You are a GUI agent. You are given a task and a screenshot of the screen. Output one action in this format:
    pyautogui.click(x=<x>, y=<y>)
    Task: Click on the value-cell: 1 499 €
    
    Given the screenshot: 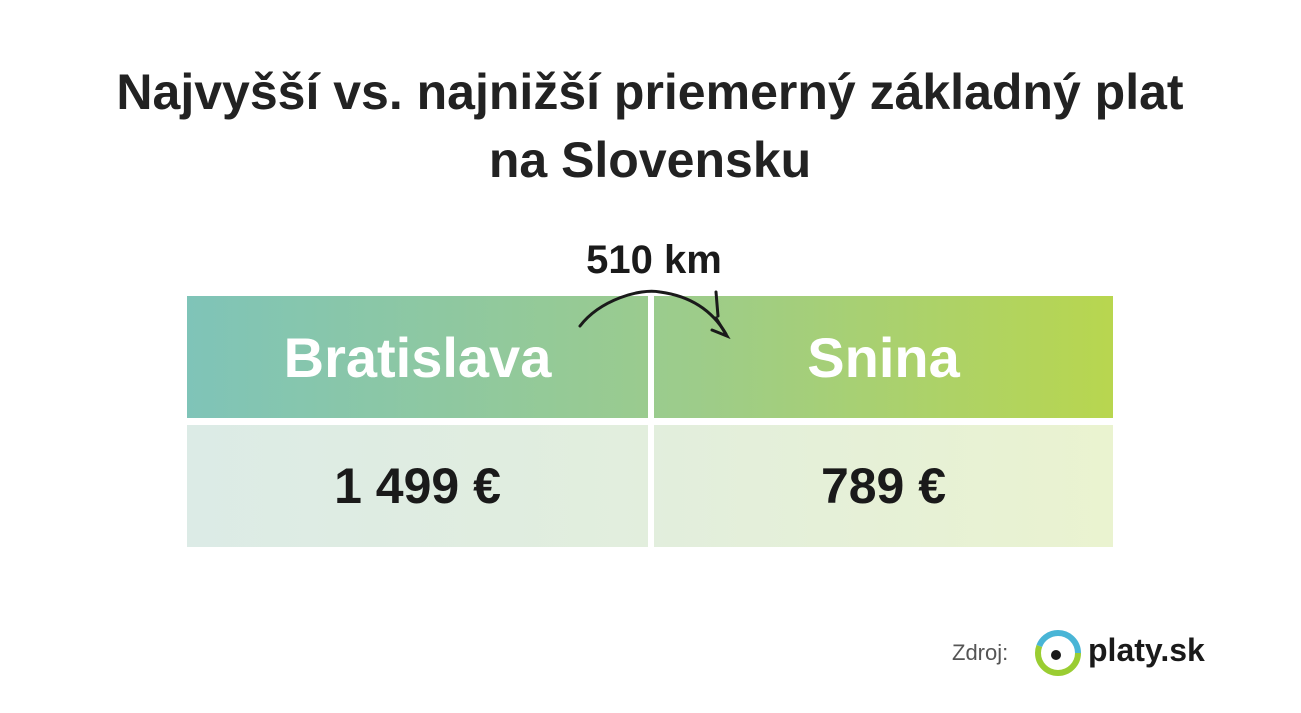 What is the action you would take?
    pyautogui.click(x=417, y=486)
    